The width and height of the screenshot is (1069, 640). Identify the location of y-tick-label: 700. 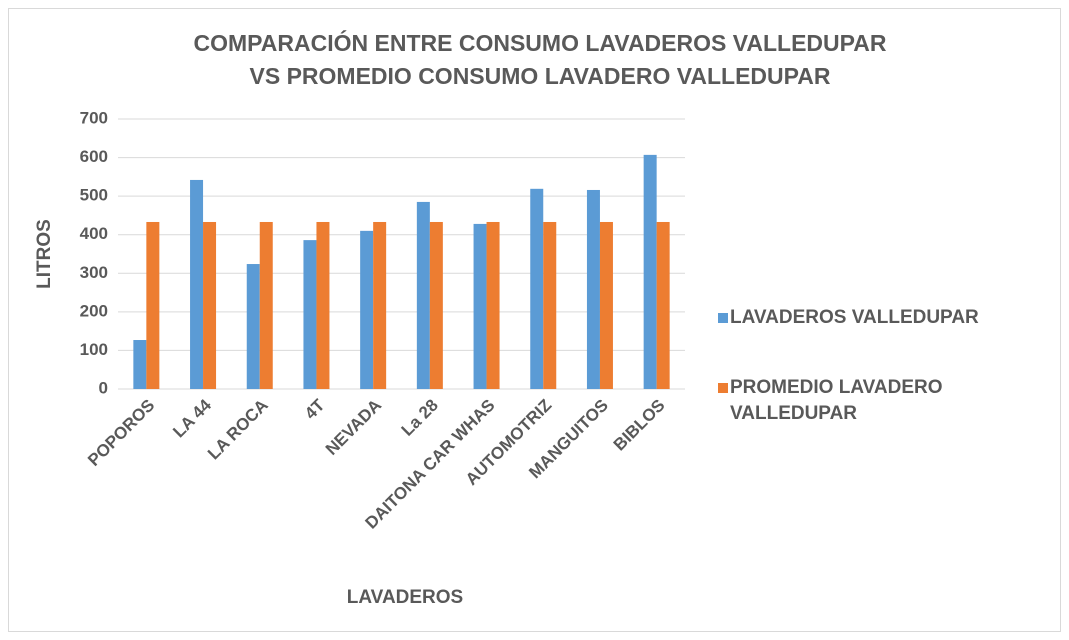
(94, 117).